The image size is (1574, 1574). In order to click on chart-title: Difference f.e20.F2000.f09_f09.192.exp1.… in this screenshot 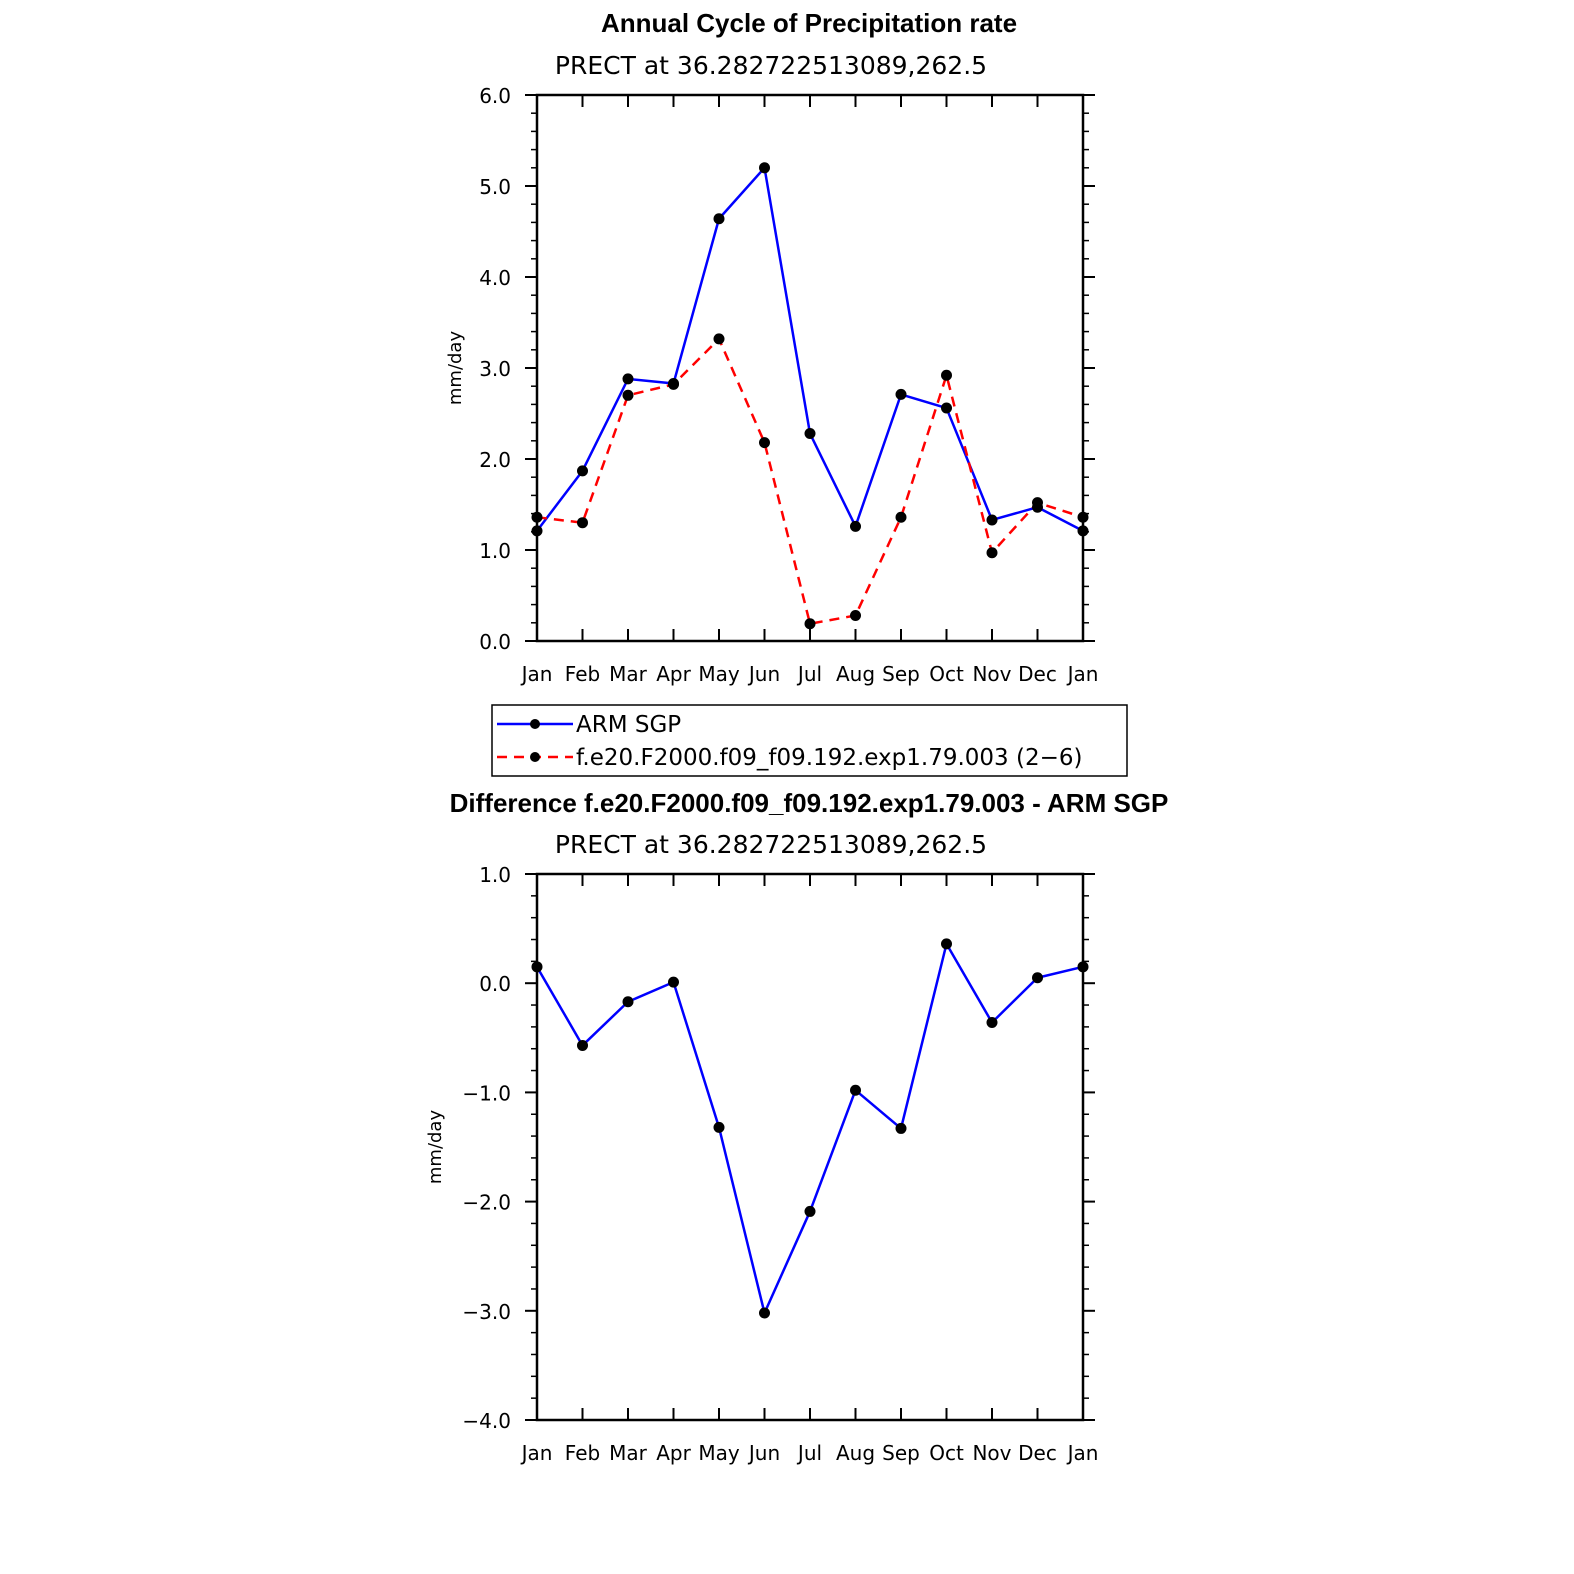, I will do `click(809, 803)`.